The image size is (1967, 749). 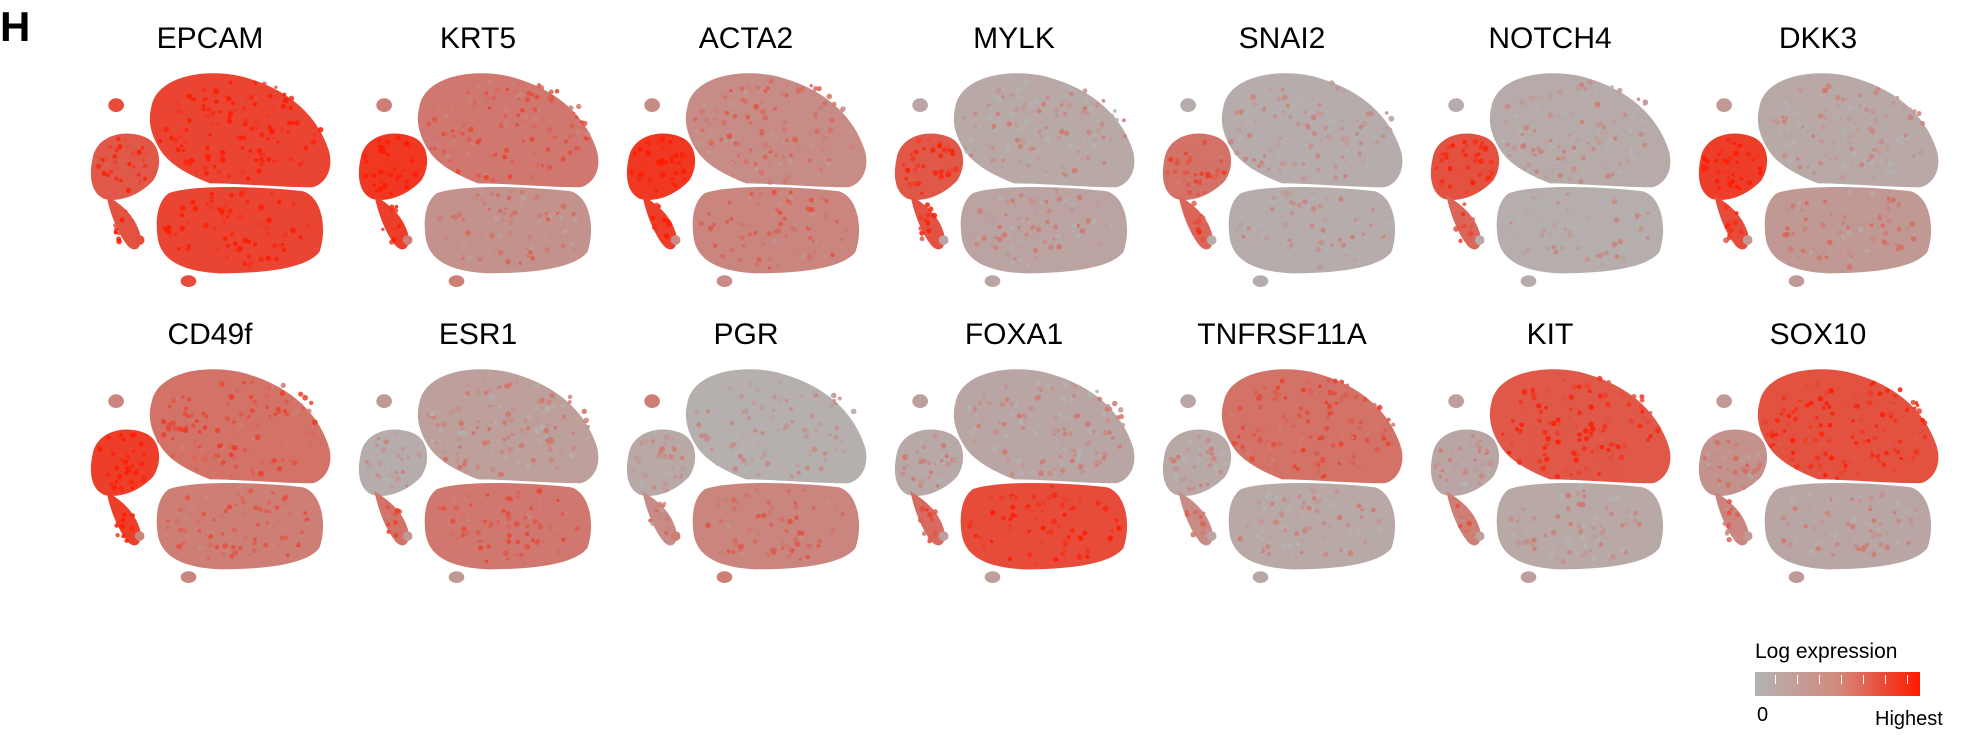 What do you see at coordinates (1550, 38) in the screenshot?
I see `gene-title: NOTCH4` at bounding box center [1550, 38].